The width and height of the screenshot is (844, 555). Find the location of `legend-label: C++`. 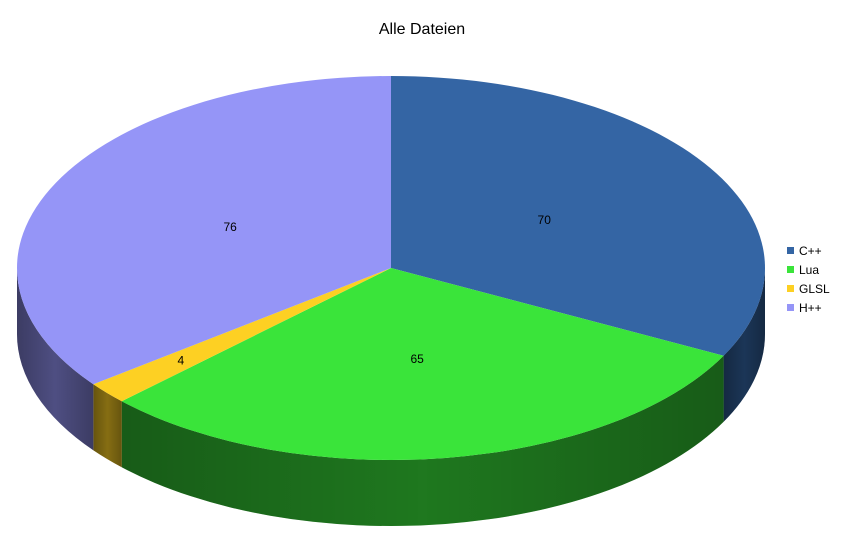

legend-label: C++ is located at coordinates (810, 250).